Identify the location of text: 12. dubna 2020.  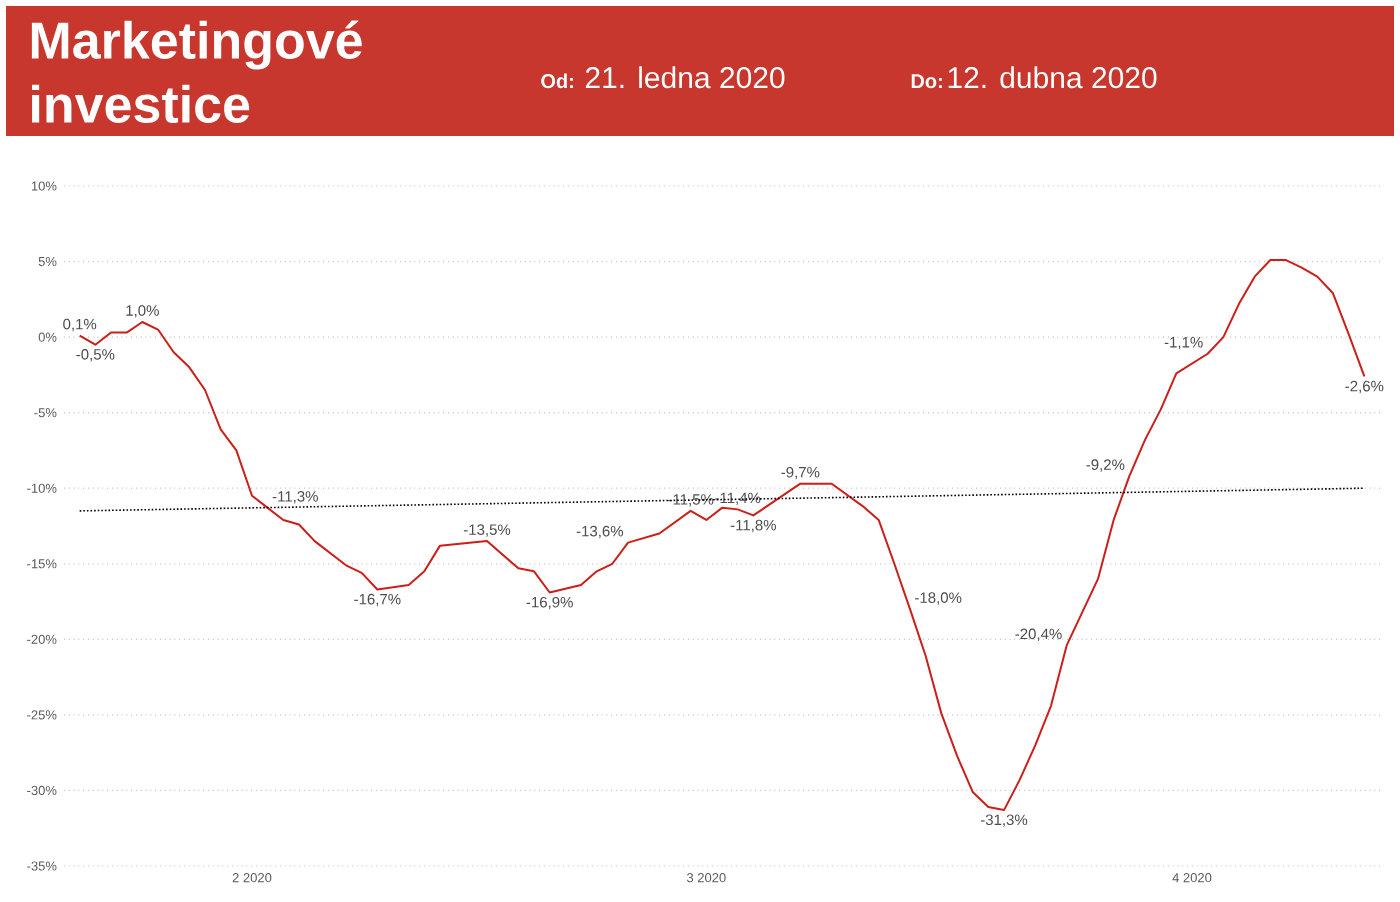
(1052, 77).